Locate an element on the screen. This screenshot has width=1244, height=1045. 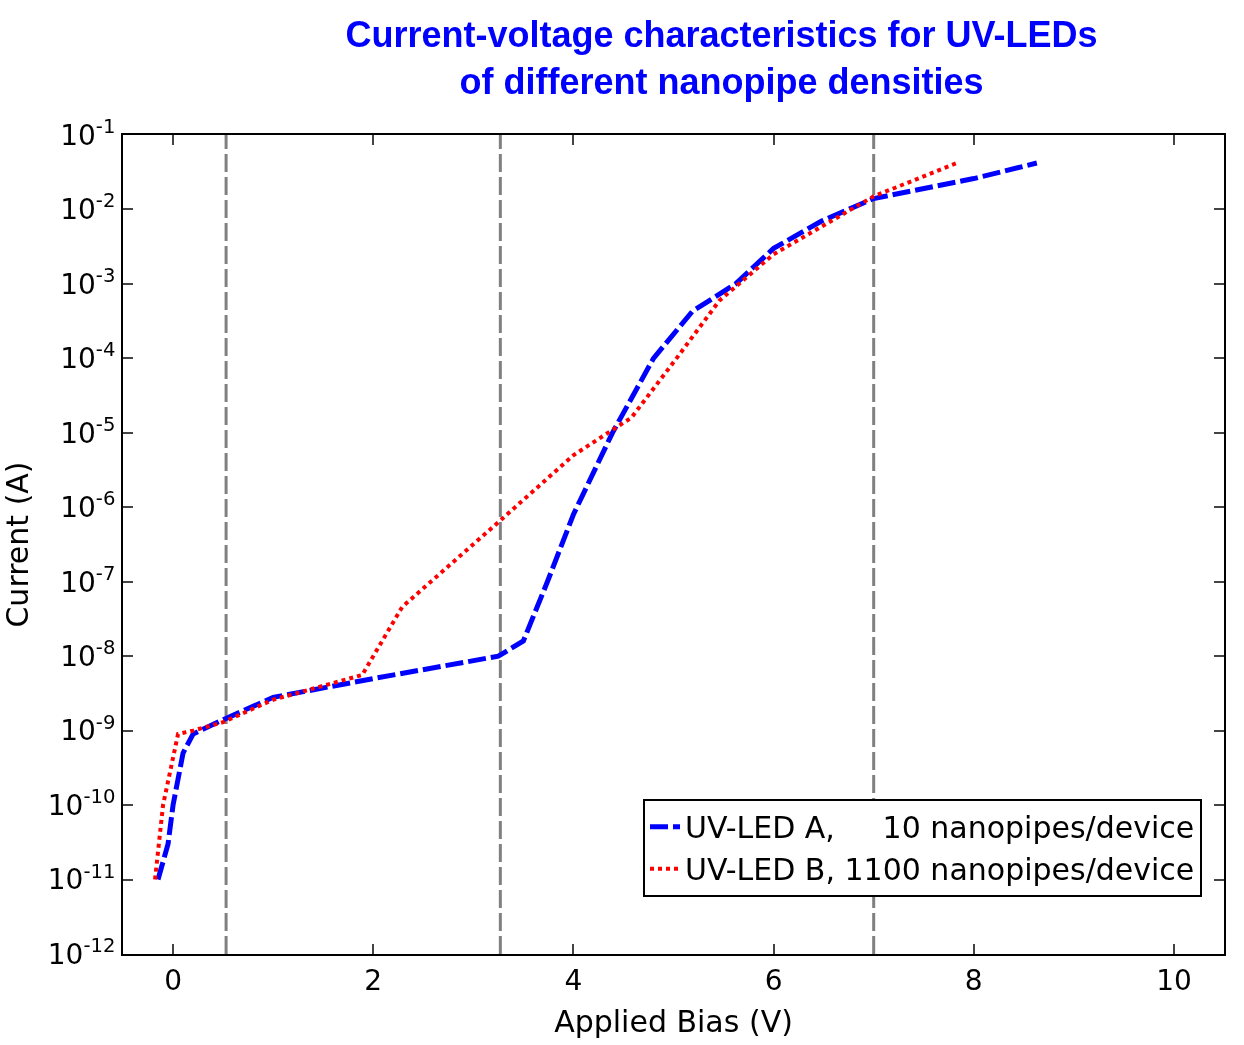
y-axis-title: Current (A) is located at coordinates (17, 544).